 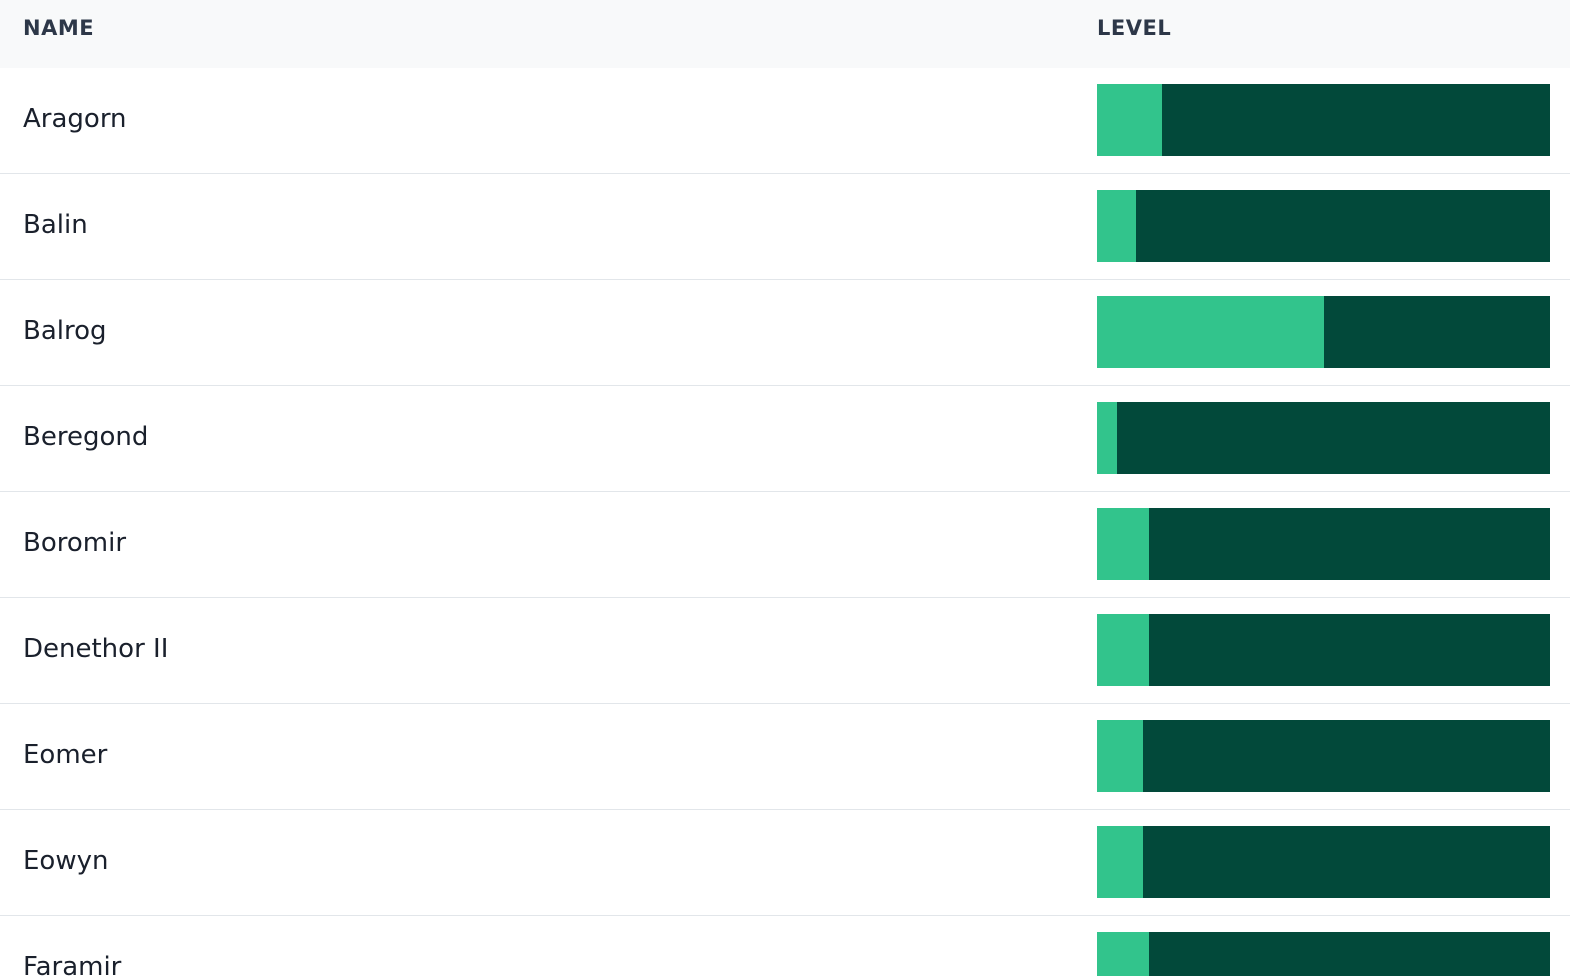 What do you see at coordinates (785, 757) in the screenshot?
I see `table-row: Eomer` at bounding box center [785, 757].